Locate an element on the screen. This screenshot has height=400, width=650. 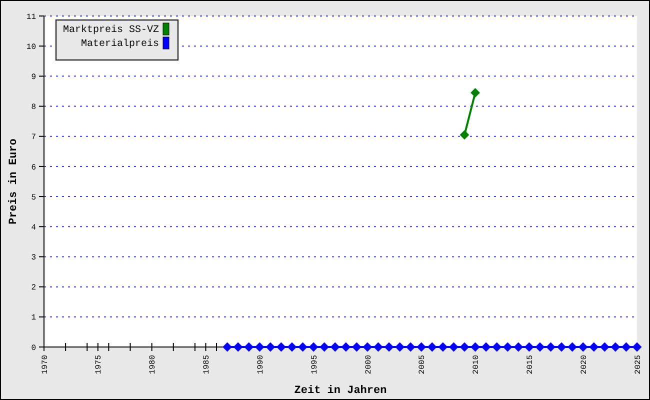
x-tick-label: 2005 is located at coordinates (423, 364).